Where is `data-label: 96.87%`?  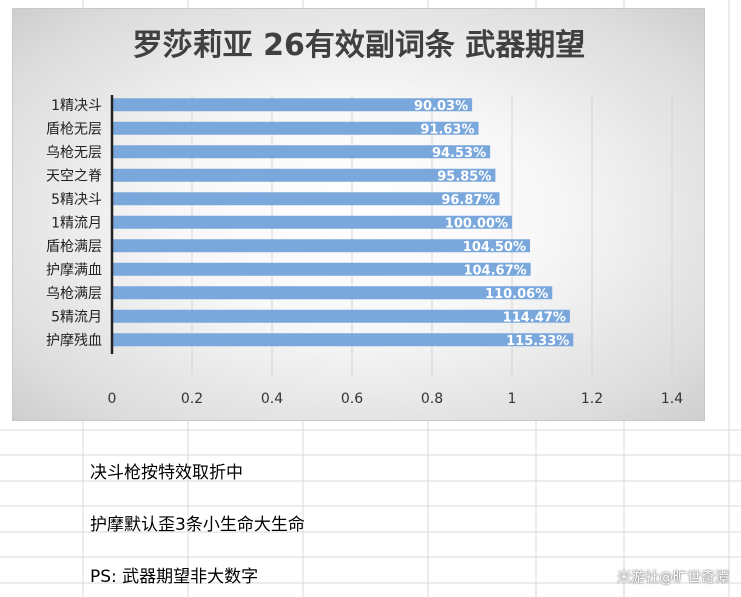
data-label: 96.87% is located at coordinates (468, 200).